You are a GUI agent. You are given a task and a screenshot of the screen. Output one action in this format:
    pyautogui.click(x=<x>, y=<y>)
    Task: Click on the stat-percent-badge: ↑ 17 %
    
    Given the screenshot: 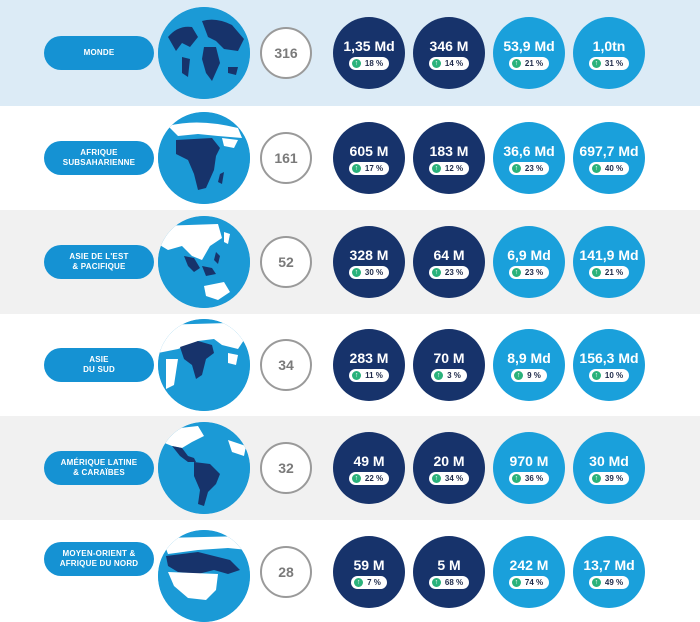 What is the action you would take?
    pyautogui.click(x=369, y=168)
    